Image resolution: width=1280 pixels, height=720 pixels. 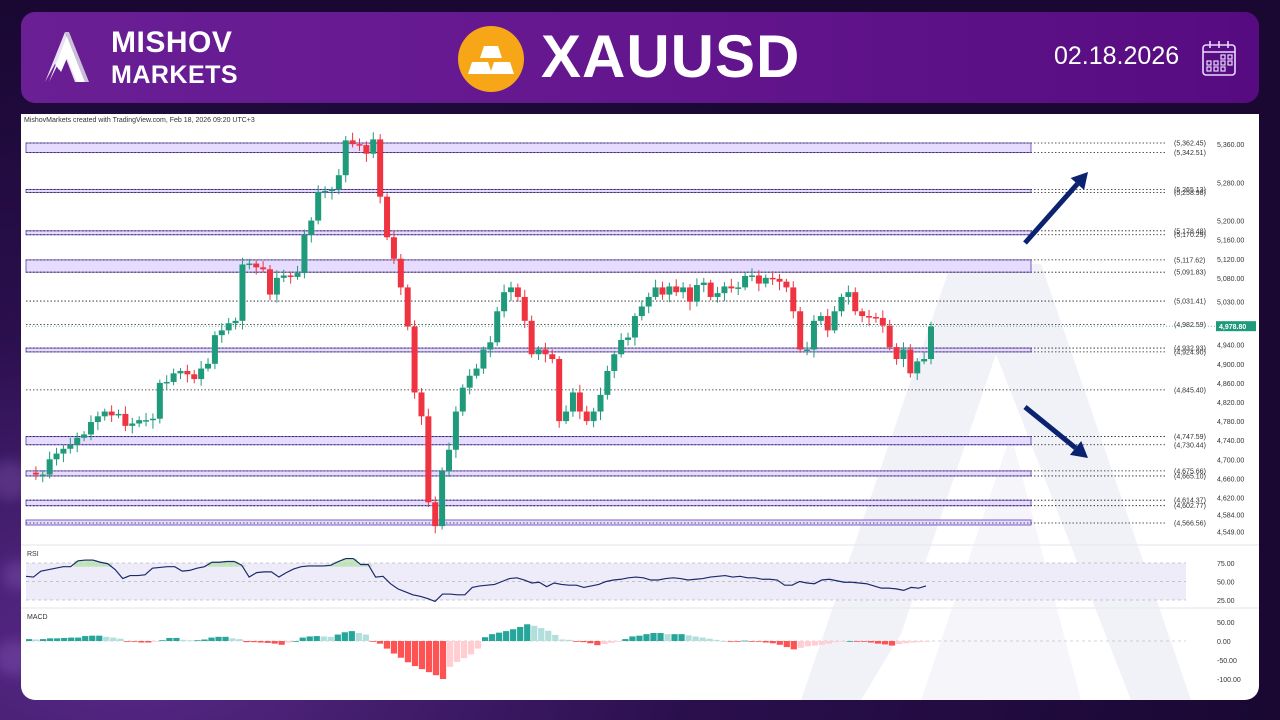 What do you see at coordinates (1226, 623) in the screenshot?
I see `macd-axis-tick: 50.00` at bounding box center [1226, 623].